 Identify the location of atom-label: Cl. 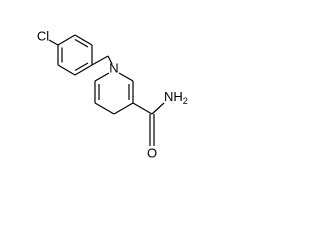
(43, 35).